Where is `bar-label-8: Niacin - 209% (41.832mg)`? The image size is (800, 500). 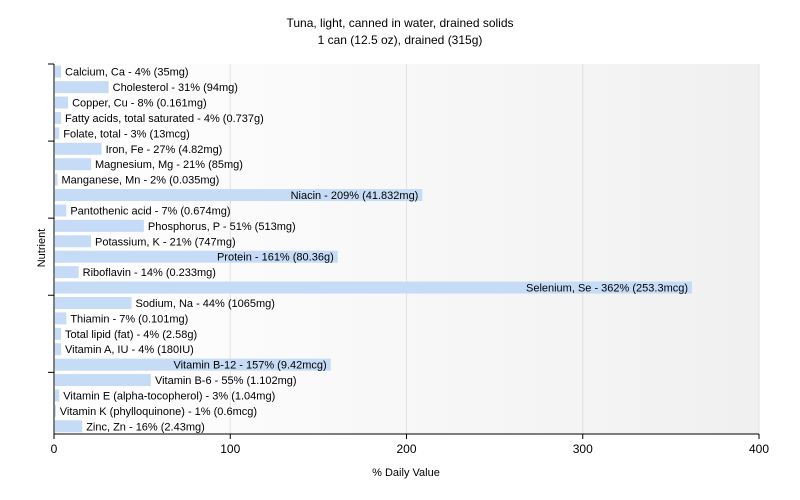
bar-label-8: Niacin - 209% (41.832mg) is located at coordinates (355, 196).